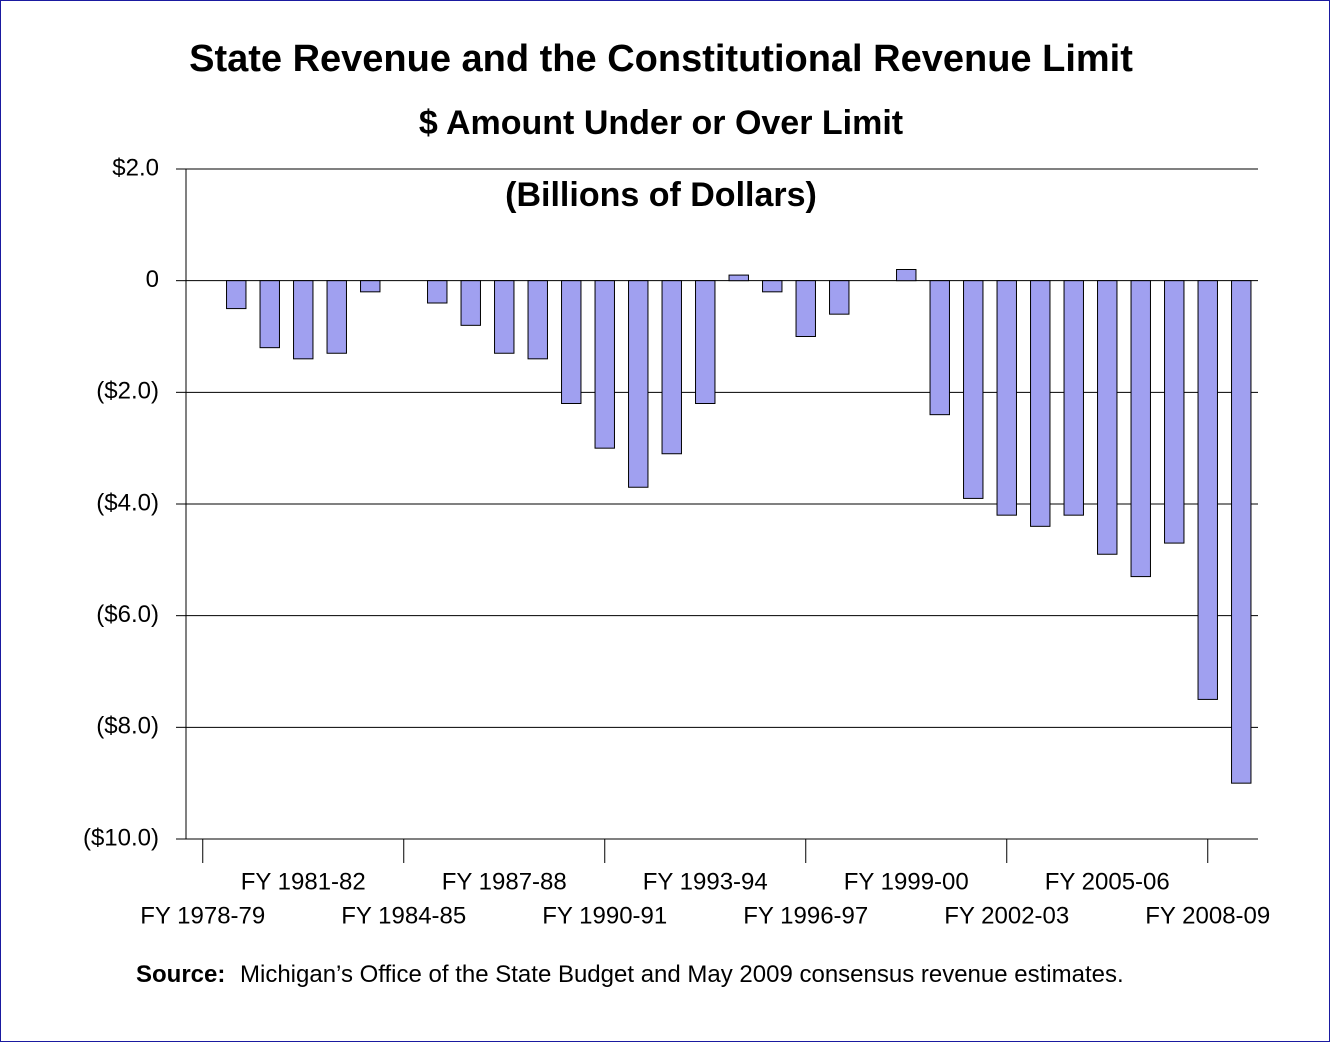 The height and width of the screenshot is (1042, 1330). What do you see at coordinates (127, 391) in the screenshot?
I see `y-tick-label: ($2.0)` at bounding box center [127, 391].